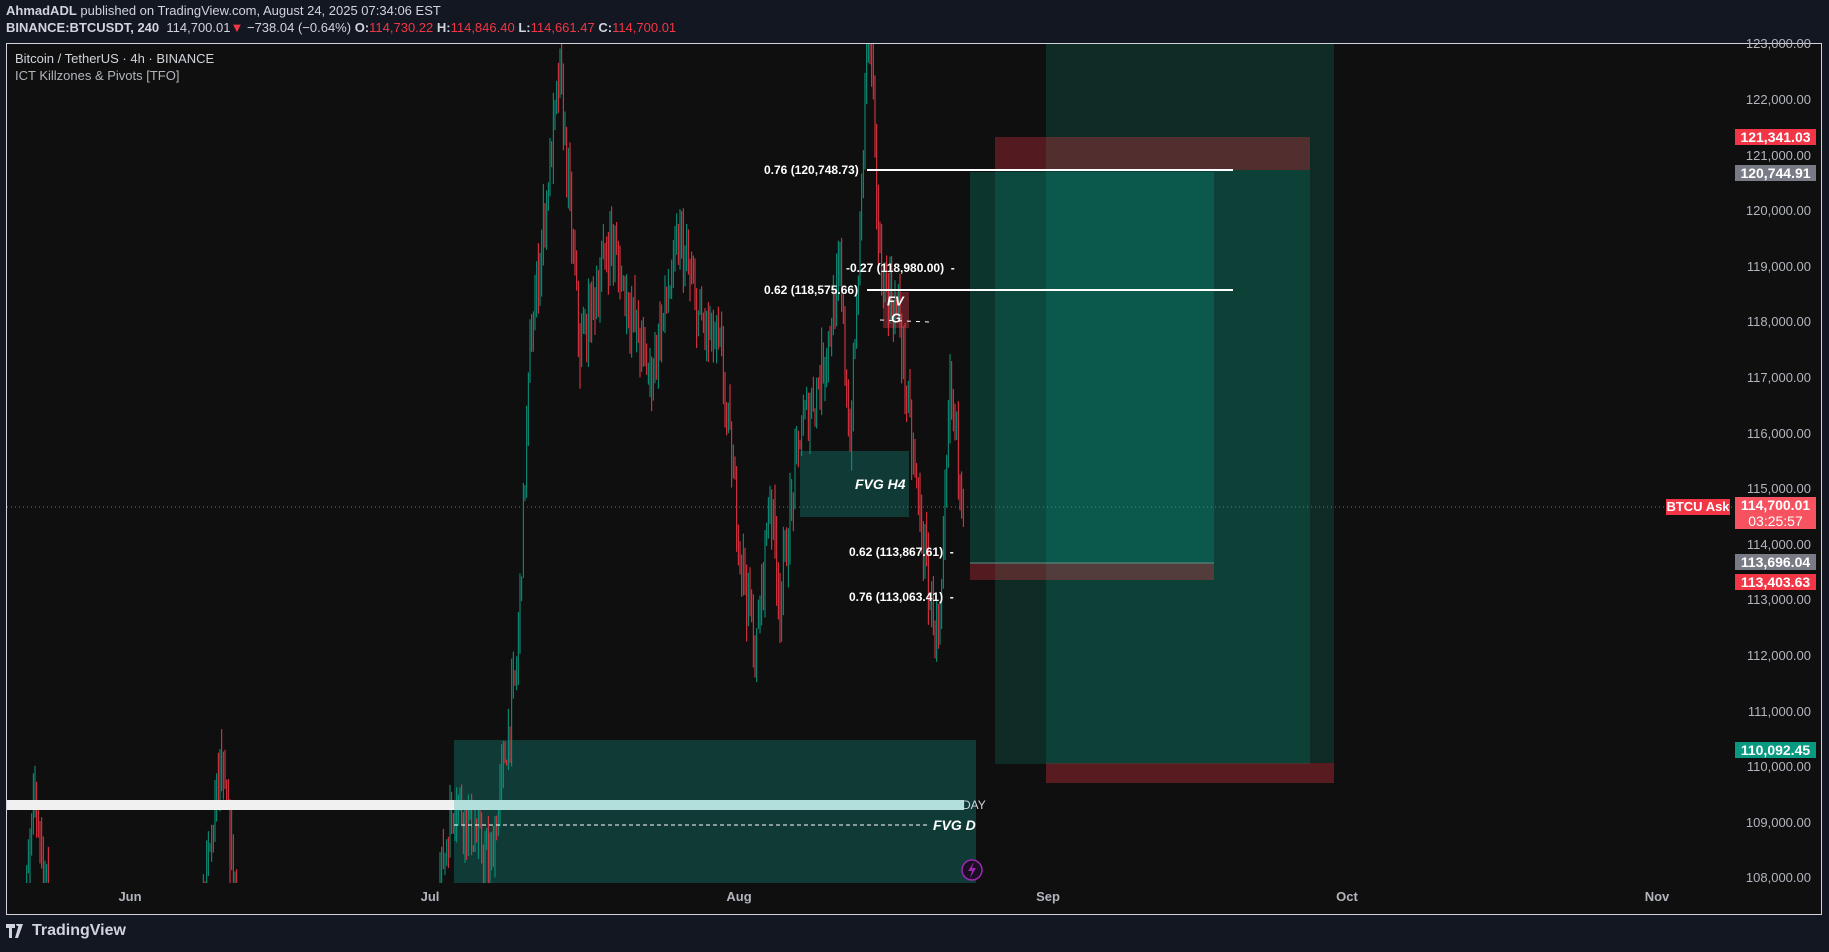 The image size is (1829, 952). Describe the element at coordinates (854, 484) in the screenshot. I see `fvg-h4-zone` at that location.